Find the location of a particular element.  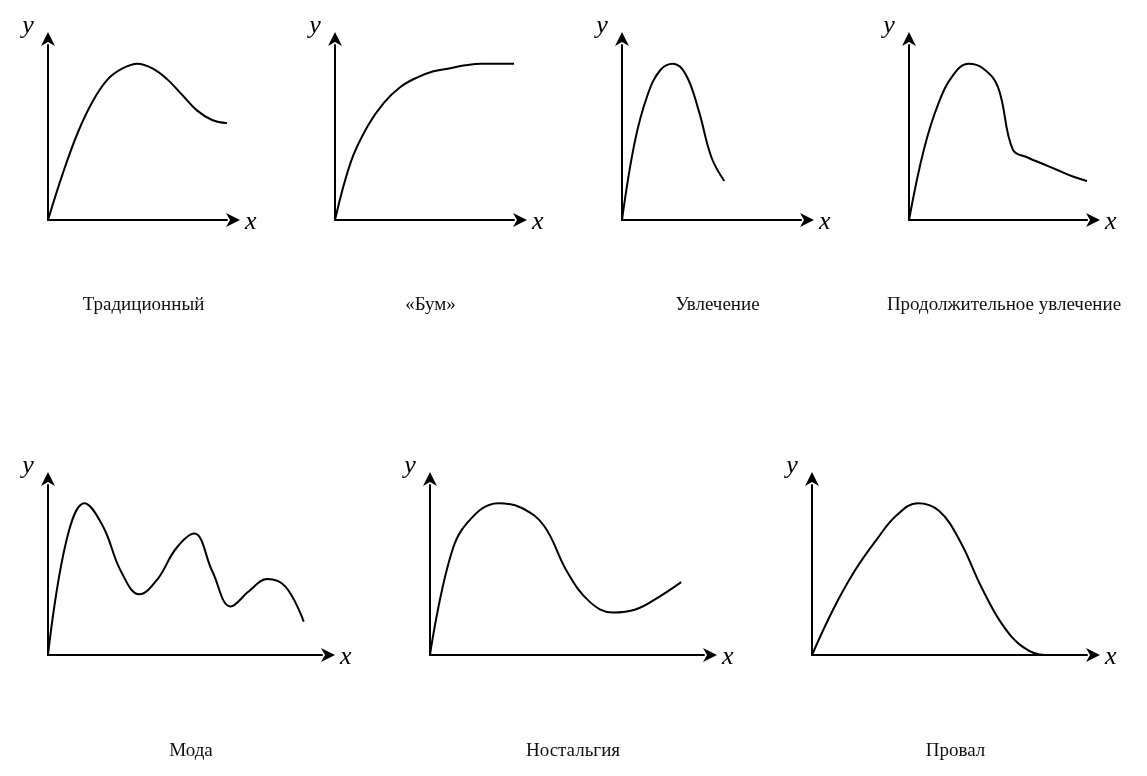

text: Традиционный is located at coordinates (143, 303).